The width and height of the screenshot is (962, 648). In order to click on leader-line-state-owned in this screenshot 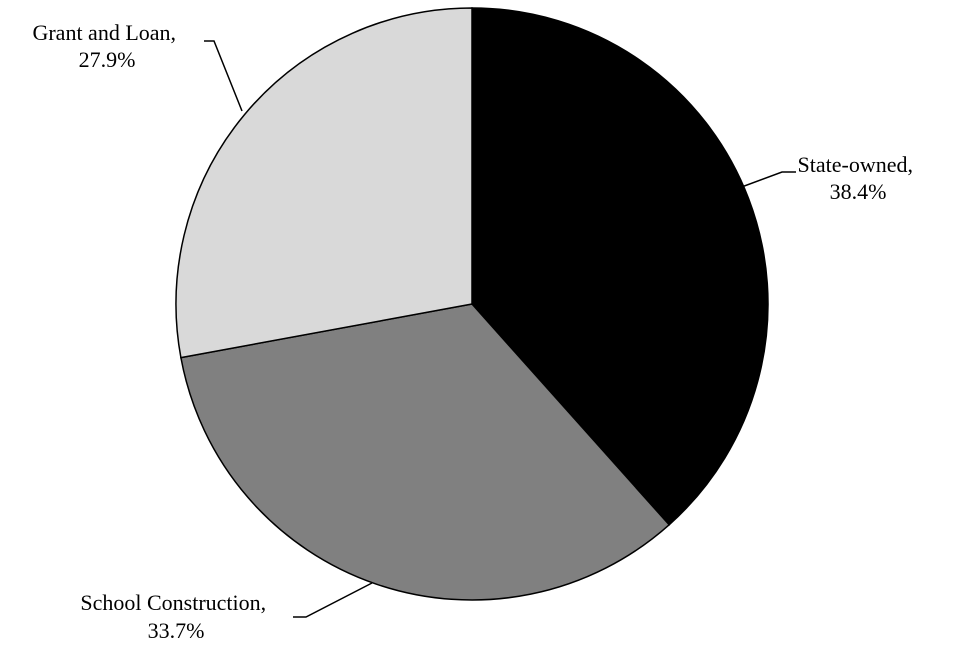, I will do `click(753, 185)`.